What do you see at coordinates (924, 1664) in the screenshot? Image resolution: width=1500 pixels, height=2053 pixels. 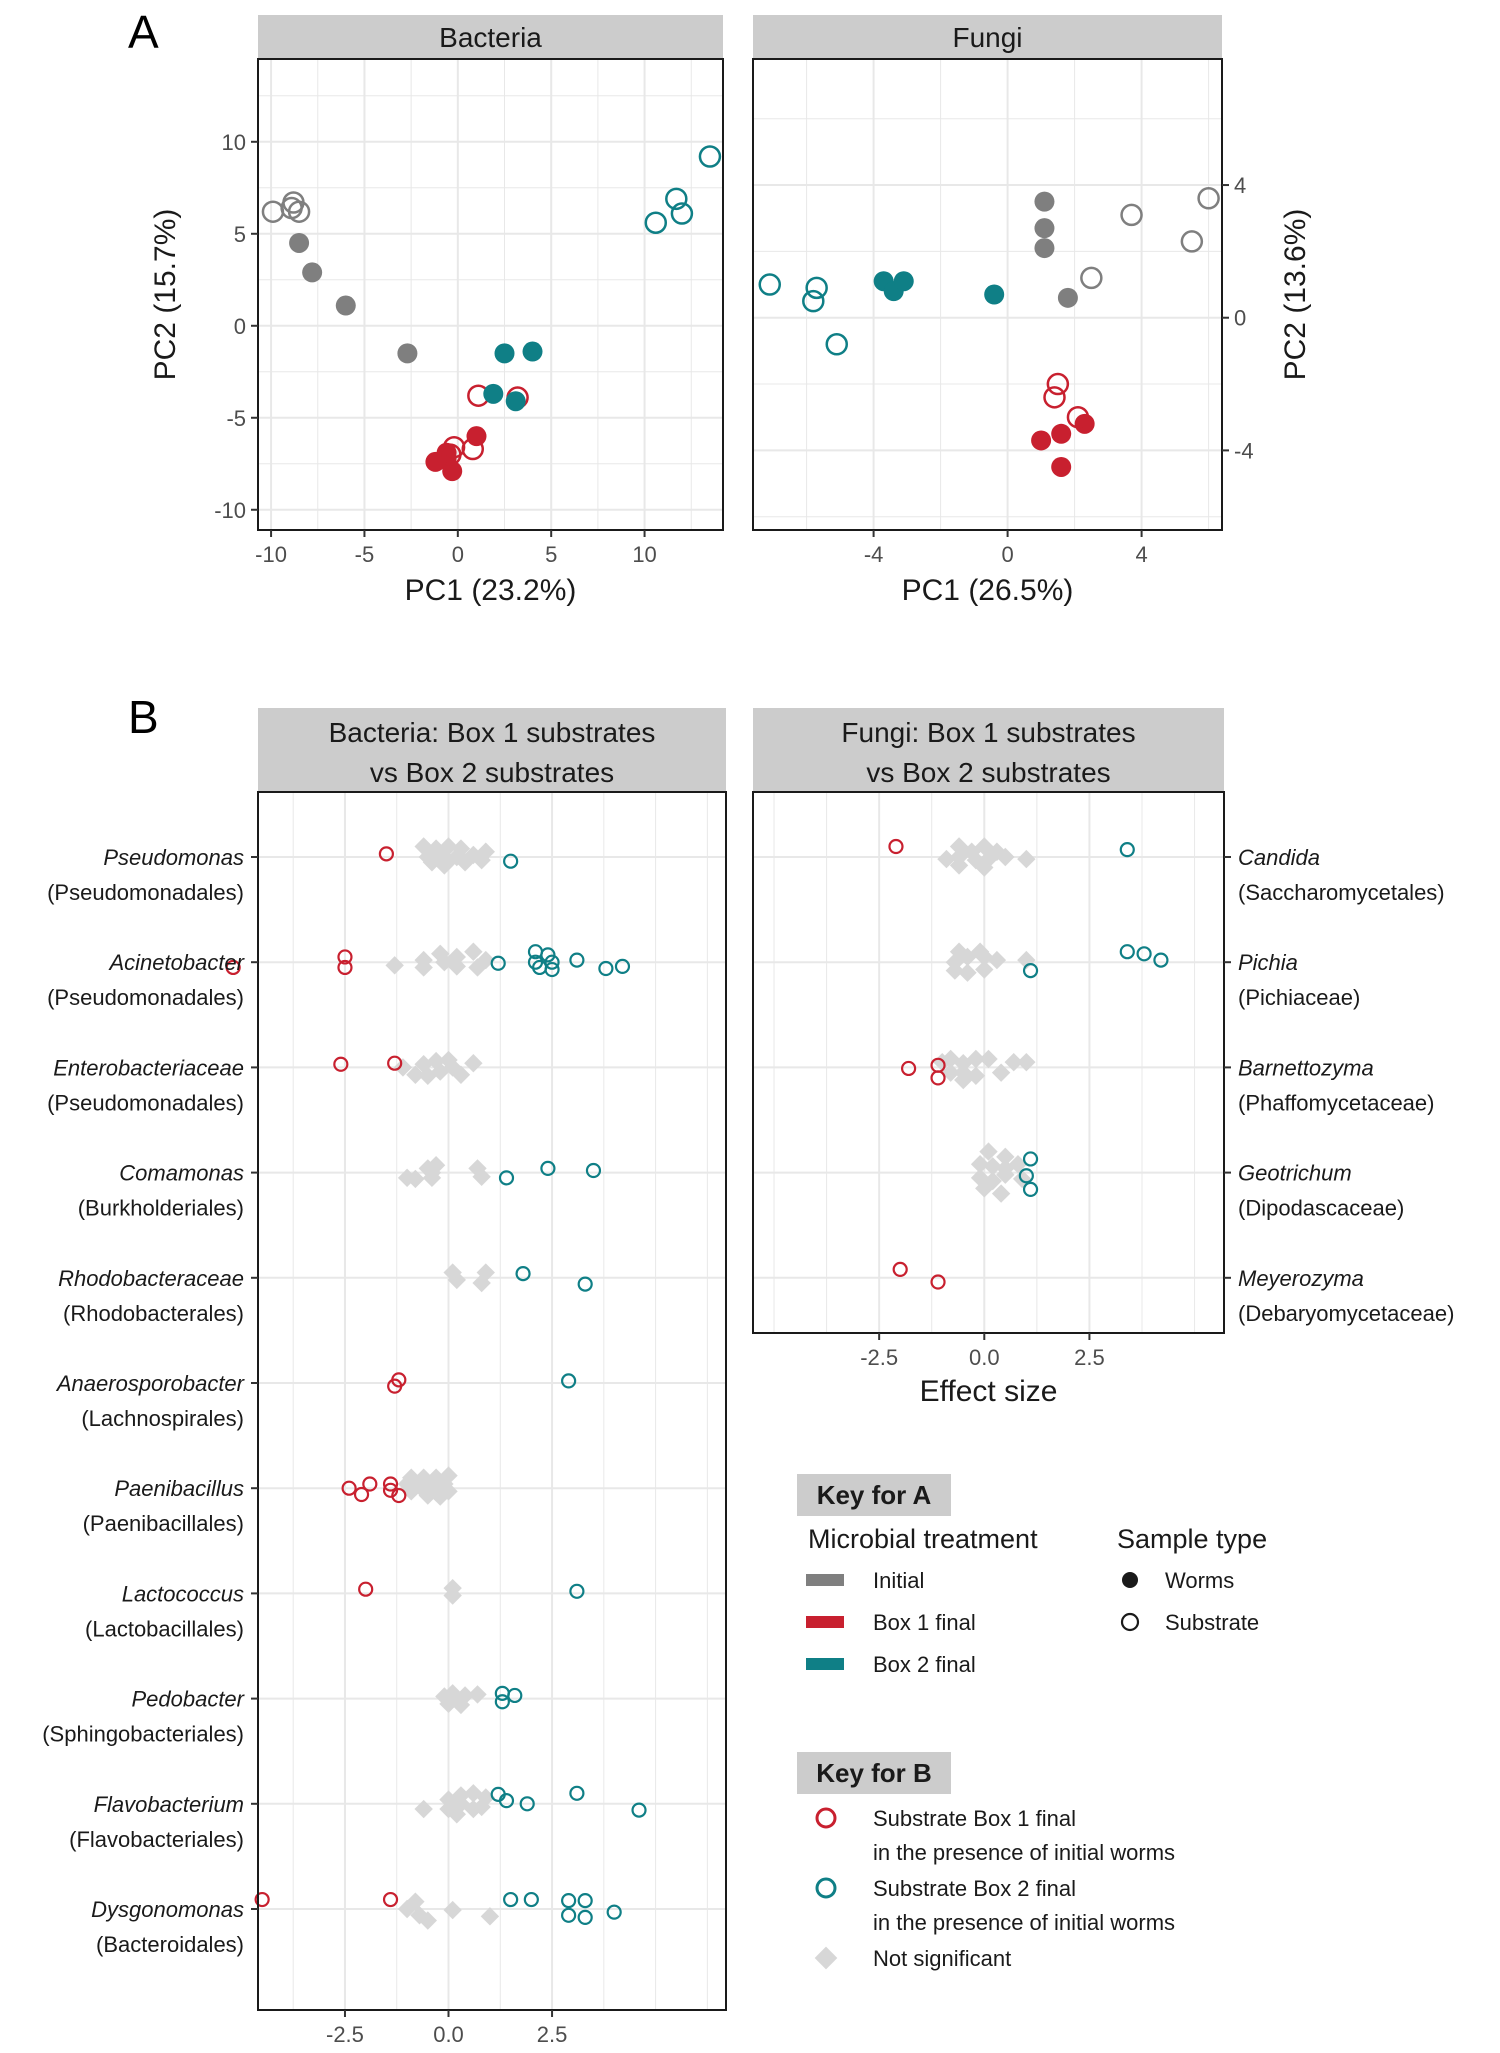 I see `legend-label: Box 2 final` at bounding box center [924, 1664].